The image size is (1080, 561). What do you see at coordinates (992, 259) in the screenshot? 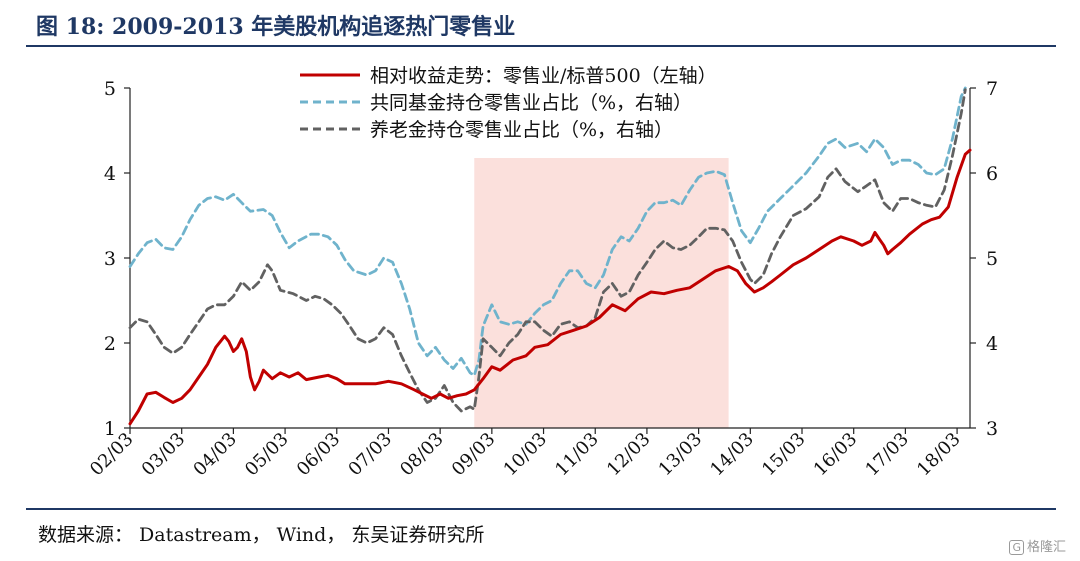
I see `right-tick-label: 5` at bounding box center [992, 259].